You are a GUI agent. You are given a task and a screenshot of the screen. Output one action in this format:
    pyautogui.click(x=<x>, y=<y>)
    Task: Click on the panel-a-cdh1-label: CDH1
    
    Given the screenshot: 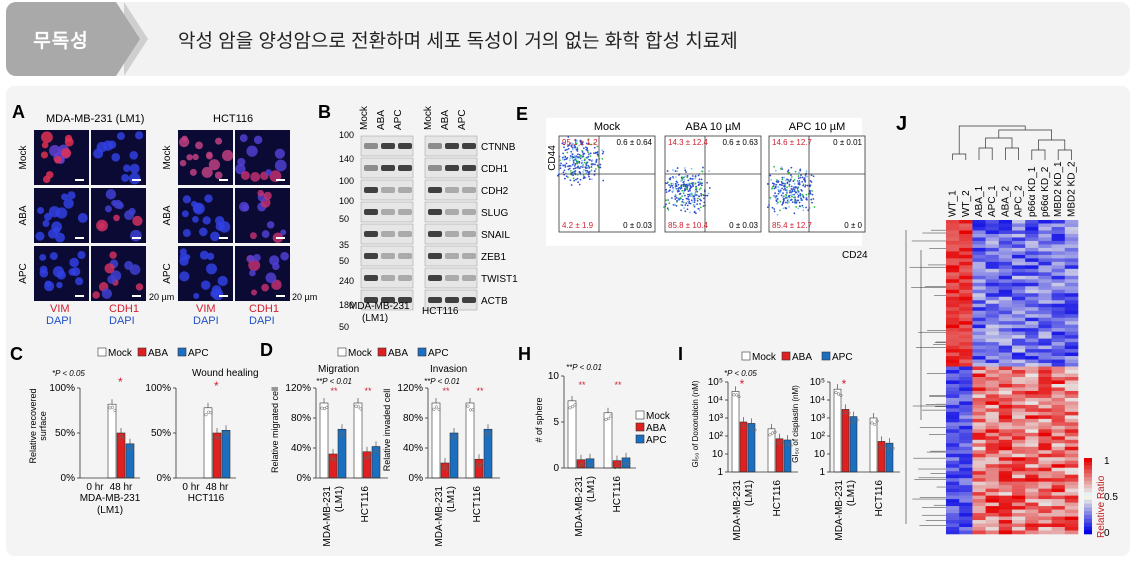 What is the action you would take?
    pyautogui.click(x=124, y=309)
    